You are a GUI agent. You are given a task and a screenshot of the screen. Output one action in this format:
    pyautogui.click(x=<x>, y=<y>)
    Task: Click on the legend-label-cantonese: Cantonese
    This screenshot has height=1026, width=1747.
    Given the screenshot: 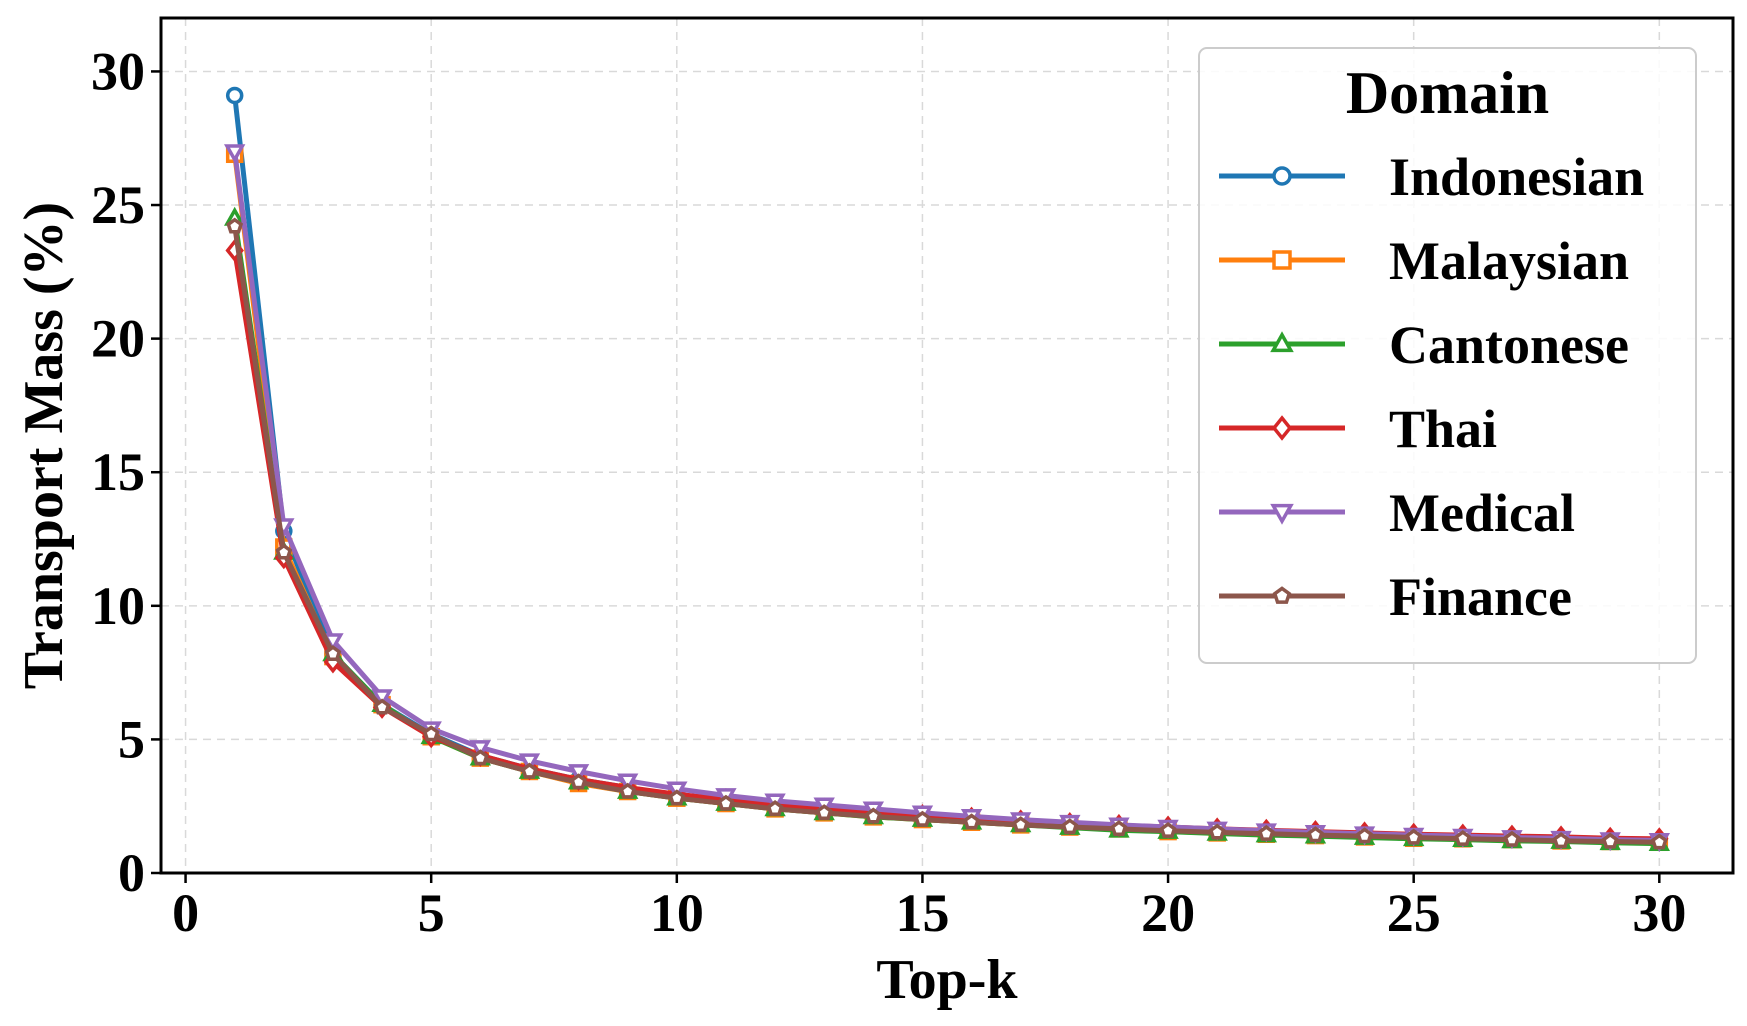 What is the action you would take?
    pyautogui.click(x=1509, y=345)
    